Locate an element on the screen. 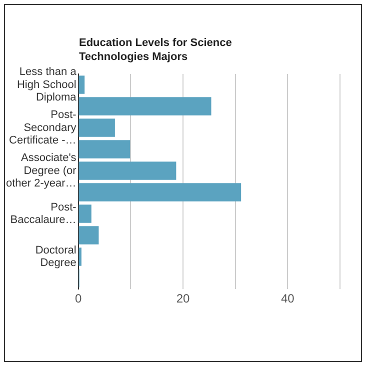 This screenshot has width=370, height=370. x-tick-label: 0 is located at coordinates (78, 299).